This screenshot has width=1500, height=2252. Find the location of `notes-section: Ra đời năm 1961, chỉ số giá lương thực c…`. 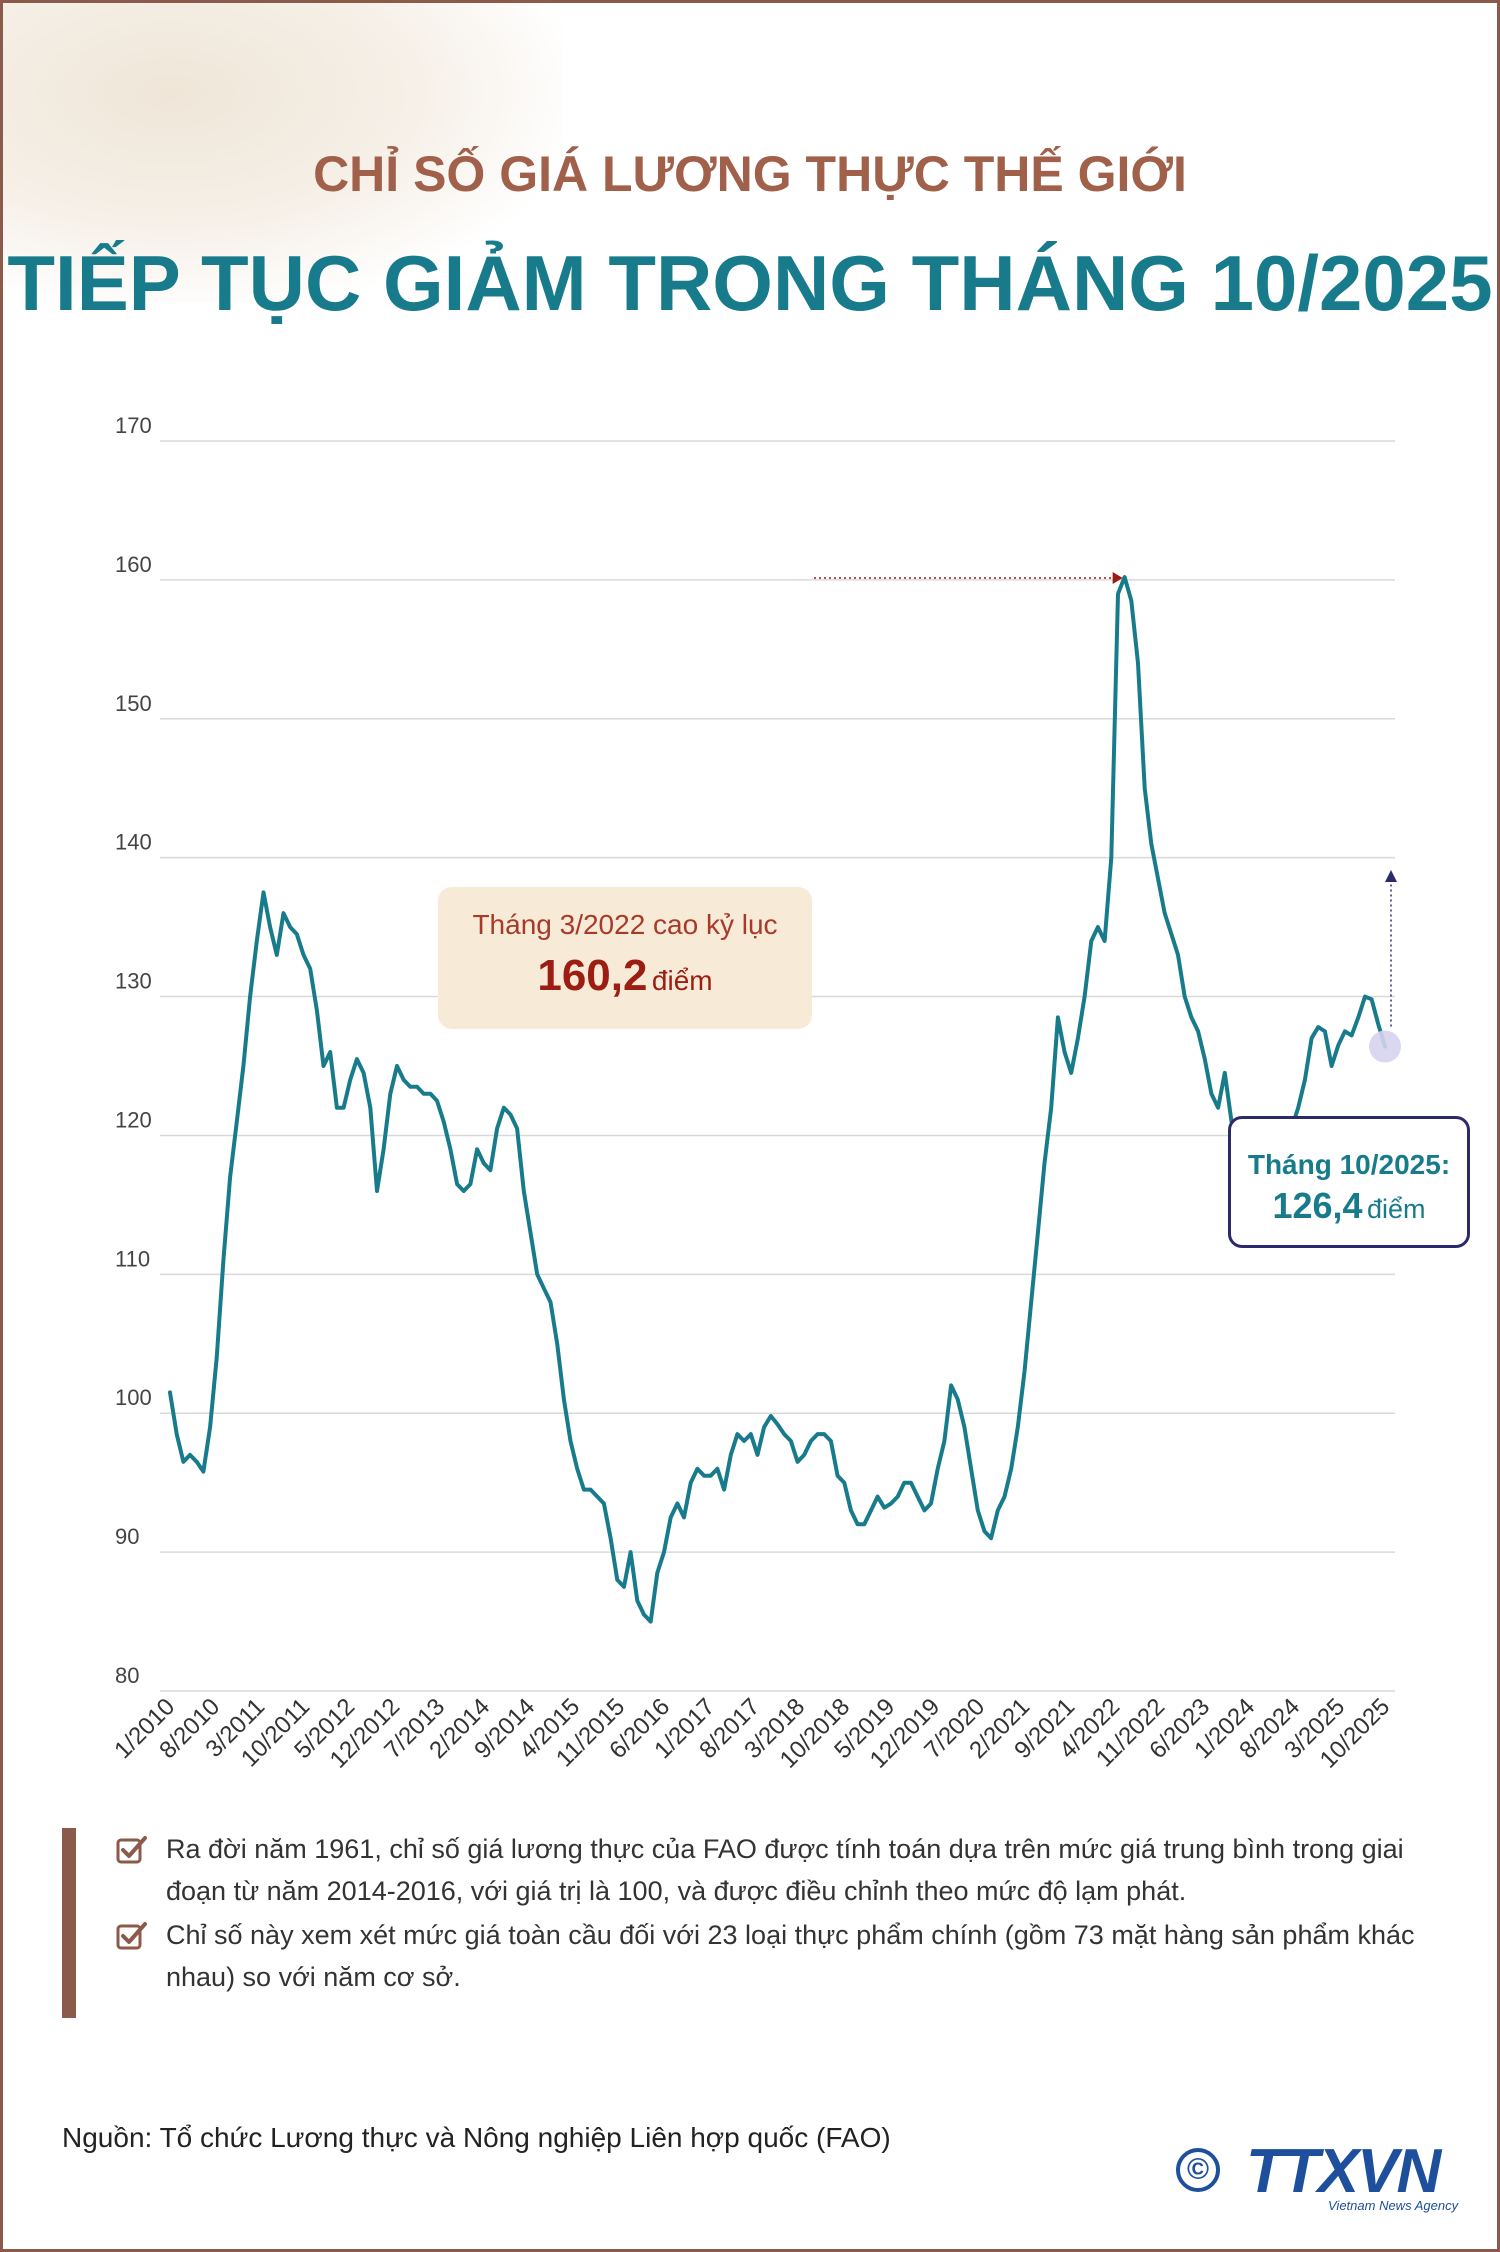

notes-section: Ra đời năm 1961, chỉ số giá lương thực c… is located at coordinates (752, 1923).